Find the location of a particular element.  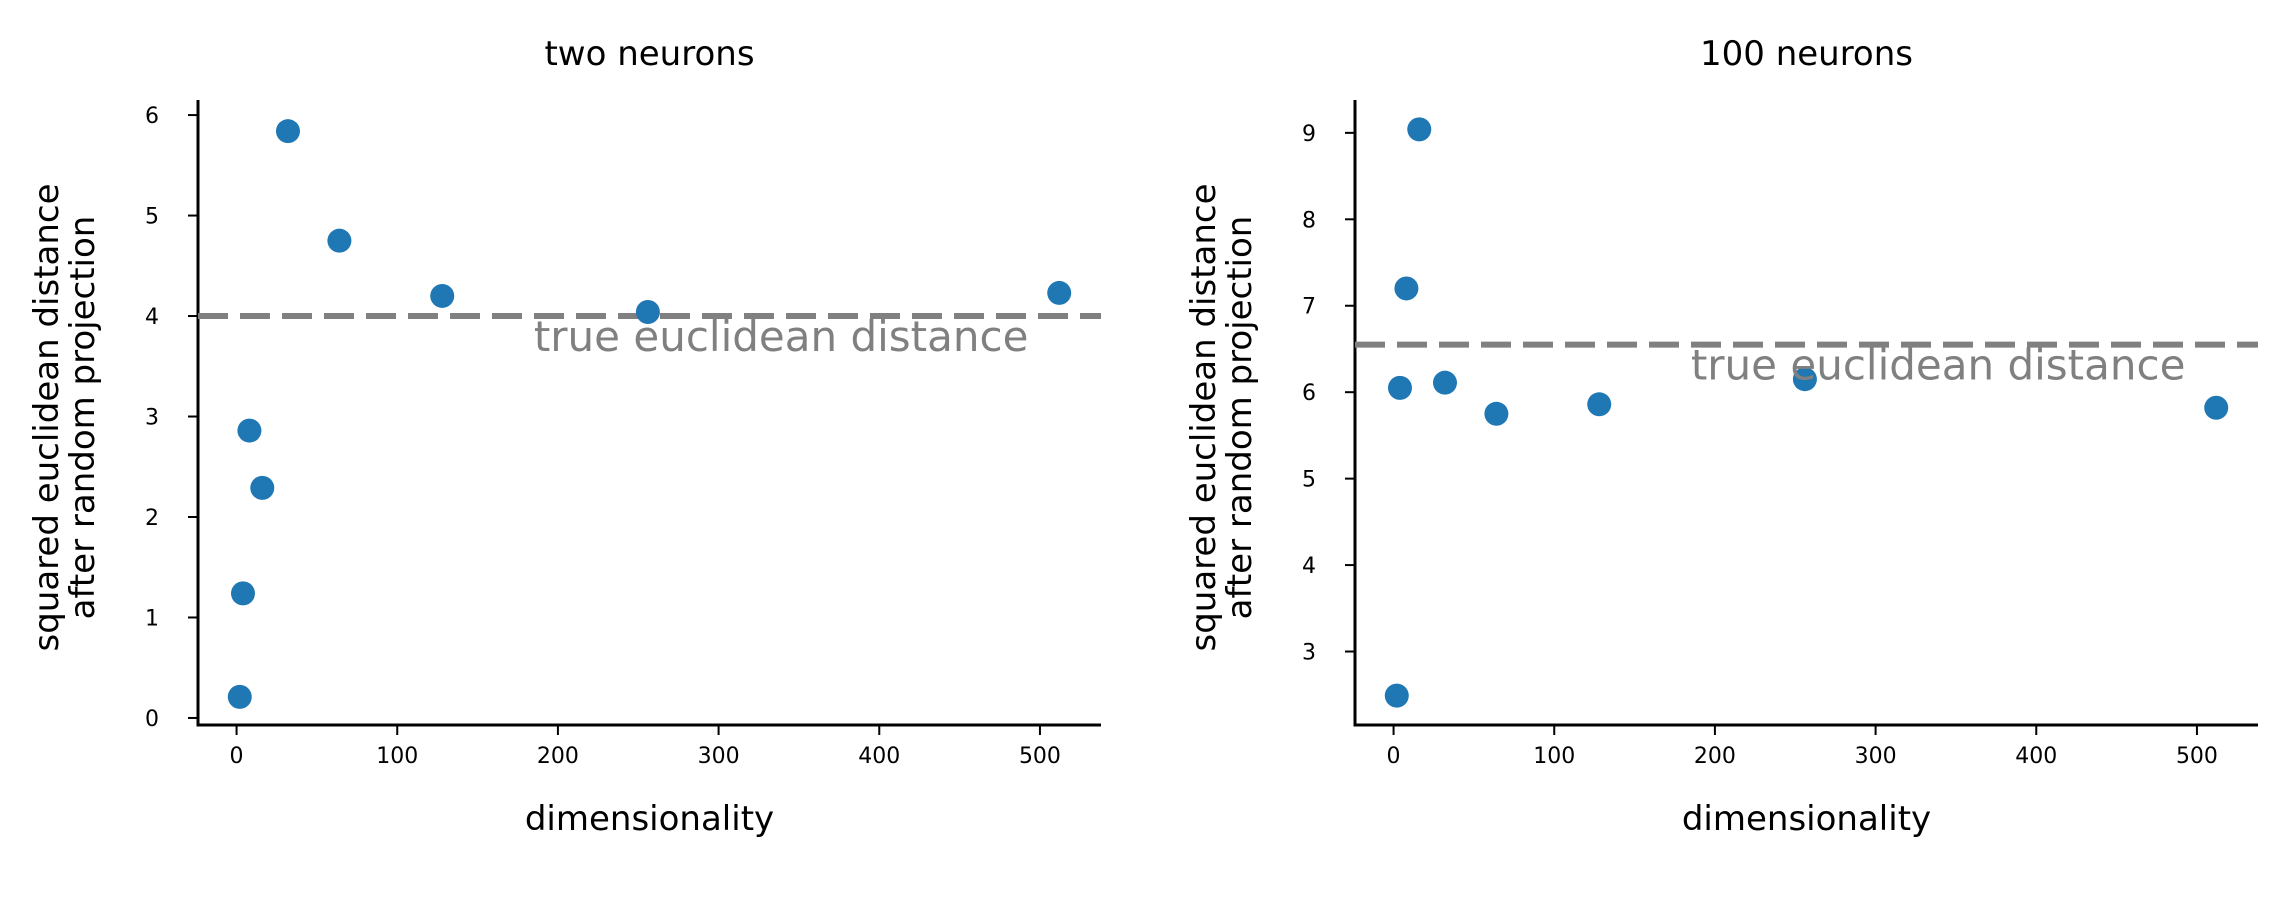

y-tick-label: 8 is located at coordinates (1309, 220).